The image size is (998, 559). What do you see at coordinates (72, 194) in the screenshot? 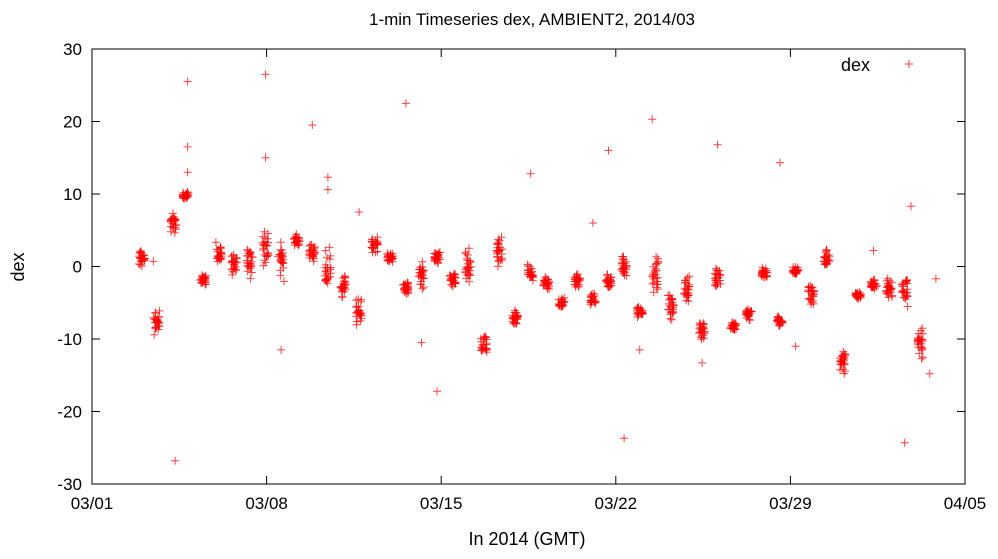
I see `y-tick-label: 10` at bounding box center [72, 194].